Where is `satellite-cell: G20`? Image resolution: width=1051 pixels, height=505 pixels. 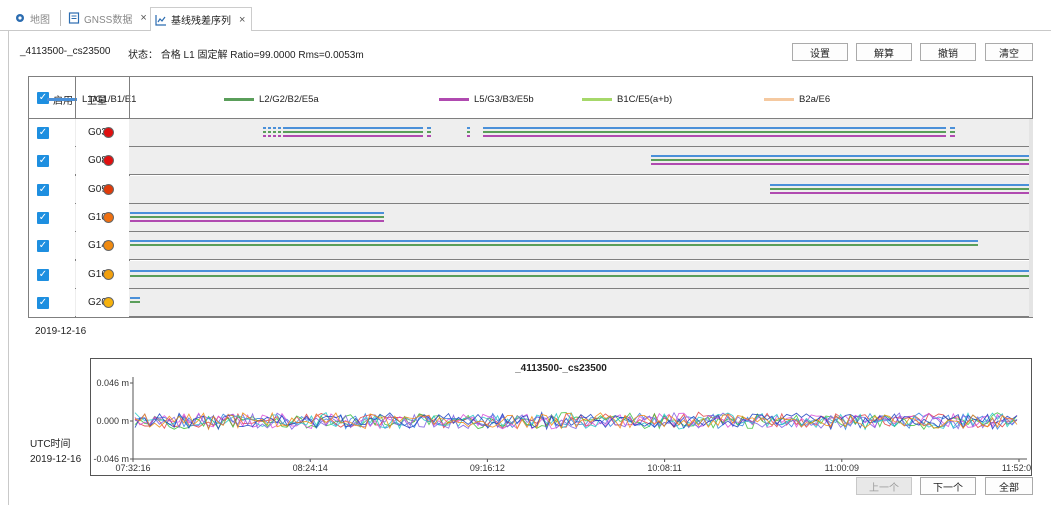 satellite-cell: G20 is located at coordinates (102, 302).